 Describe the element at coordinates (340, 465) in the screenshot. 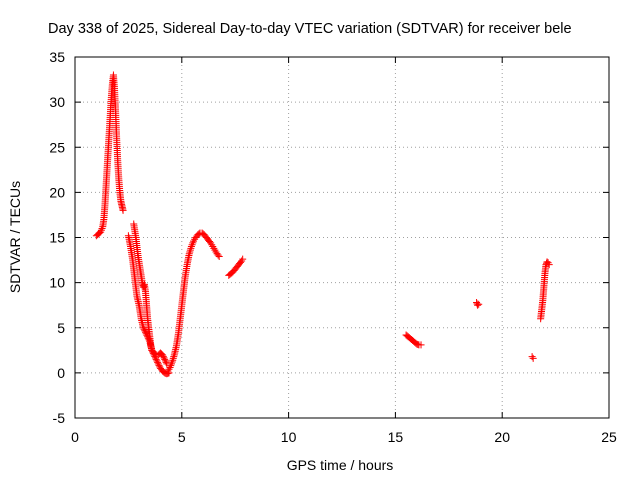

I see `x-axis-label: GPS time / hours` at that location.